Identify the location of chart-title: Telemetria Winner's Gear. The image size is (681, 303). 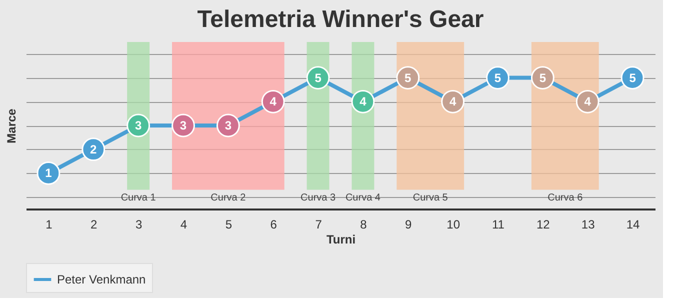
(340, 19).